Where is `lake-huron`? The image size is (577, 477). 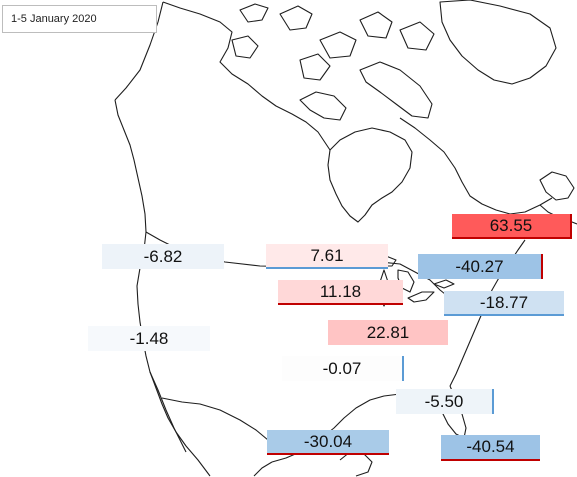 lake-huron is located at coordinates (406, 281).